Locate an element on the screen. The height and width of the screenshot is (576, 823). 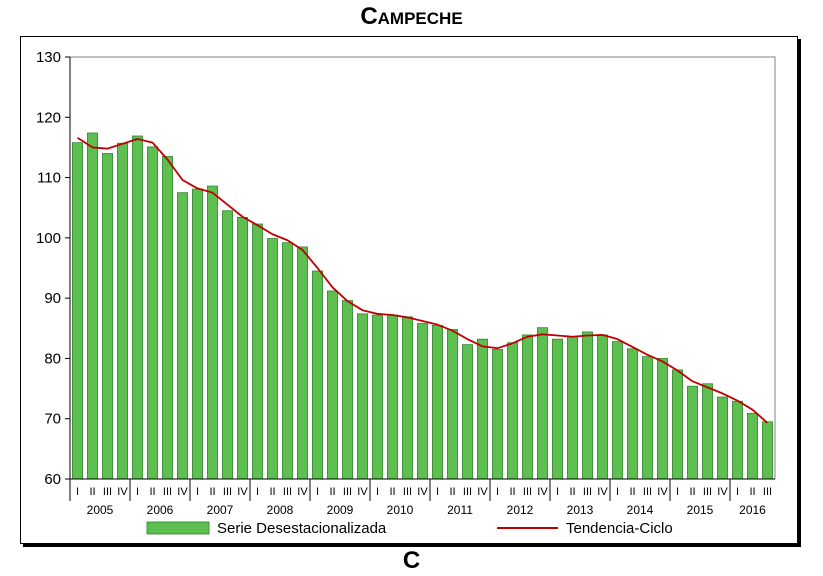
x-year-label: 2016 is located at coordinates (752, 510).